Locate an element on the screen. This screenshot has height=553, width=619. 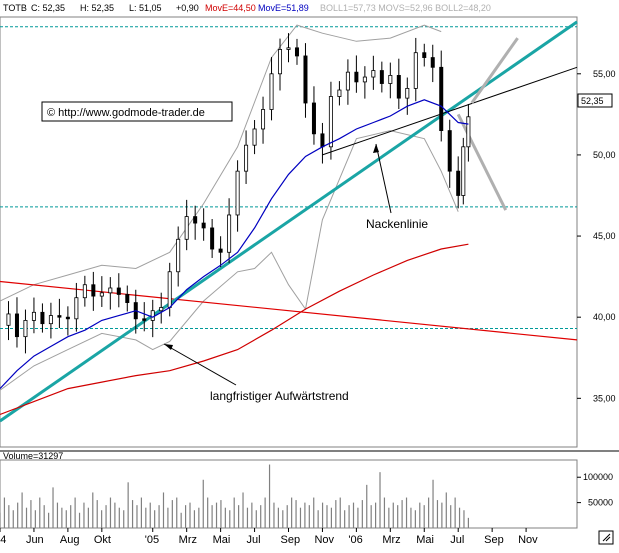
header-change: +0,90 is located at coordinates (187, 8).